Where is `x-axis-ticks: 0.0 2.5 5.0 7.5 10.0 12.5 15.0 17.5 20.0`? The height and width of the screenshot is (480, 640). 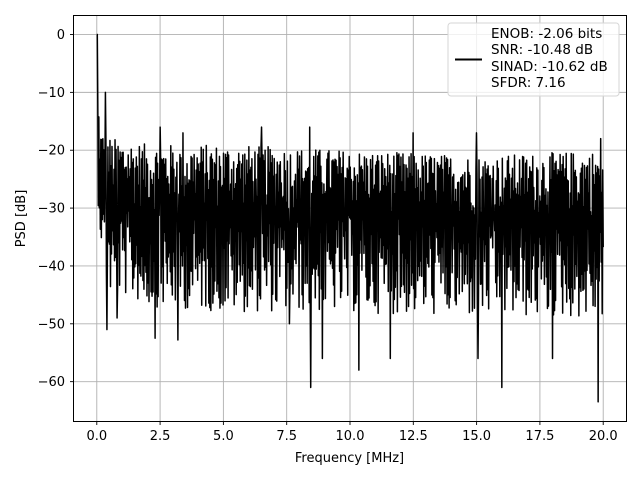
x-axis-ticks: 0.0 2.5 5.0 7.5 10.0 12.5 15.0 17.5 20.0 is located at coordinates (352, 432).